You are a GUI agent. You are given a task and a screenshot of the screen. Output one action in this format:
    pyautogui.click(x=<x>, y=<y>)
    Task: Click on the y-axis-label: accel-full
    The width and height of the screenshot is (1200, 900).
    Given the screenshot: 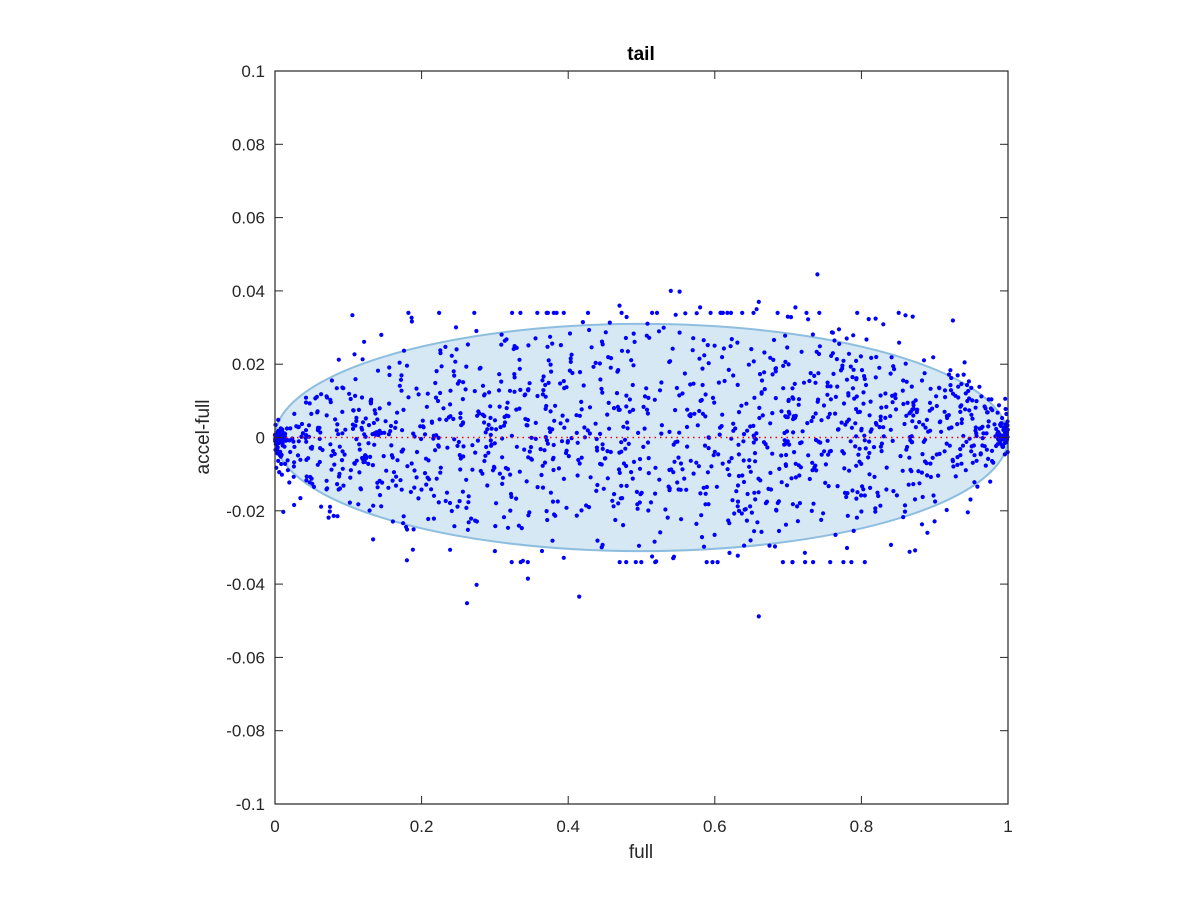 What is the action you would take?
    pyautogui.click(x=203, y=437)
    